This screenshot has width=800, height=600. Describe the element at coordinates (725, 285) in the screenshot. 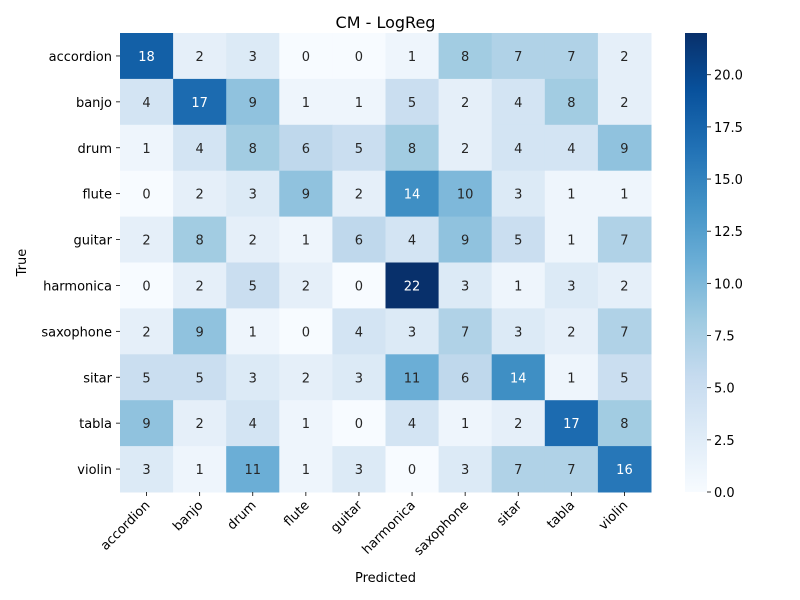

I see `colorbar-ticks: 0.0 2.5 5.0 7.5 10.0 12.5 15.0 17.5 20.0` at that location.